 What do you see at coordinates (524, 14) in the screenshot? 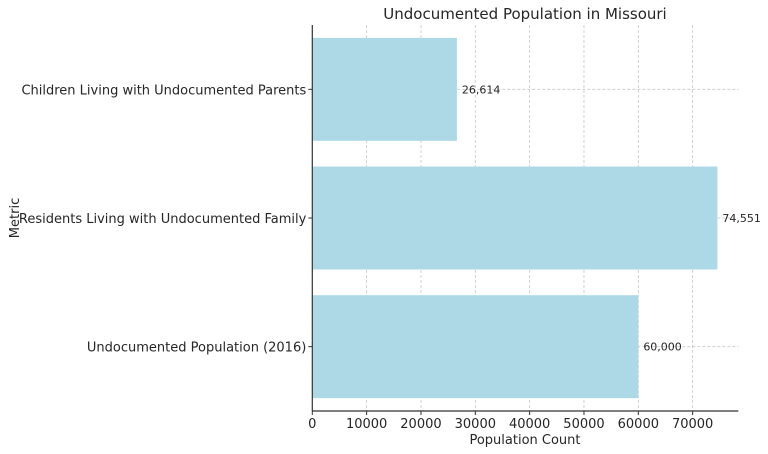
I see `chart-title: Undocumented Population in Missouri` at bounding box center [524, 14].